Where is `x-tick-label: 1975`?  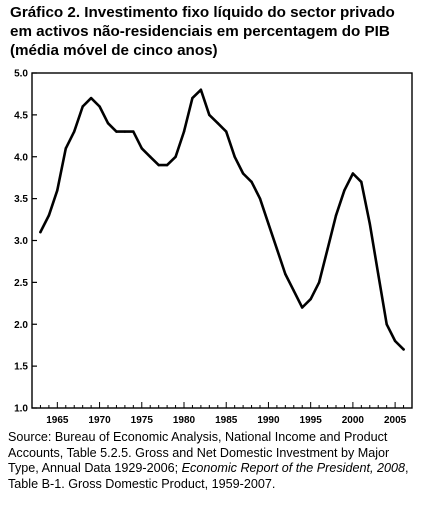 x-tick-label: 1975 is located at coordinates (142, 420).